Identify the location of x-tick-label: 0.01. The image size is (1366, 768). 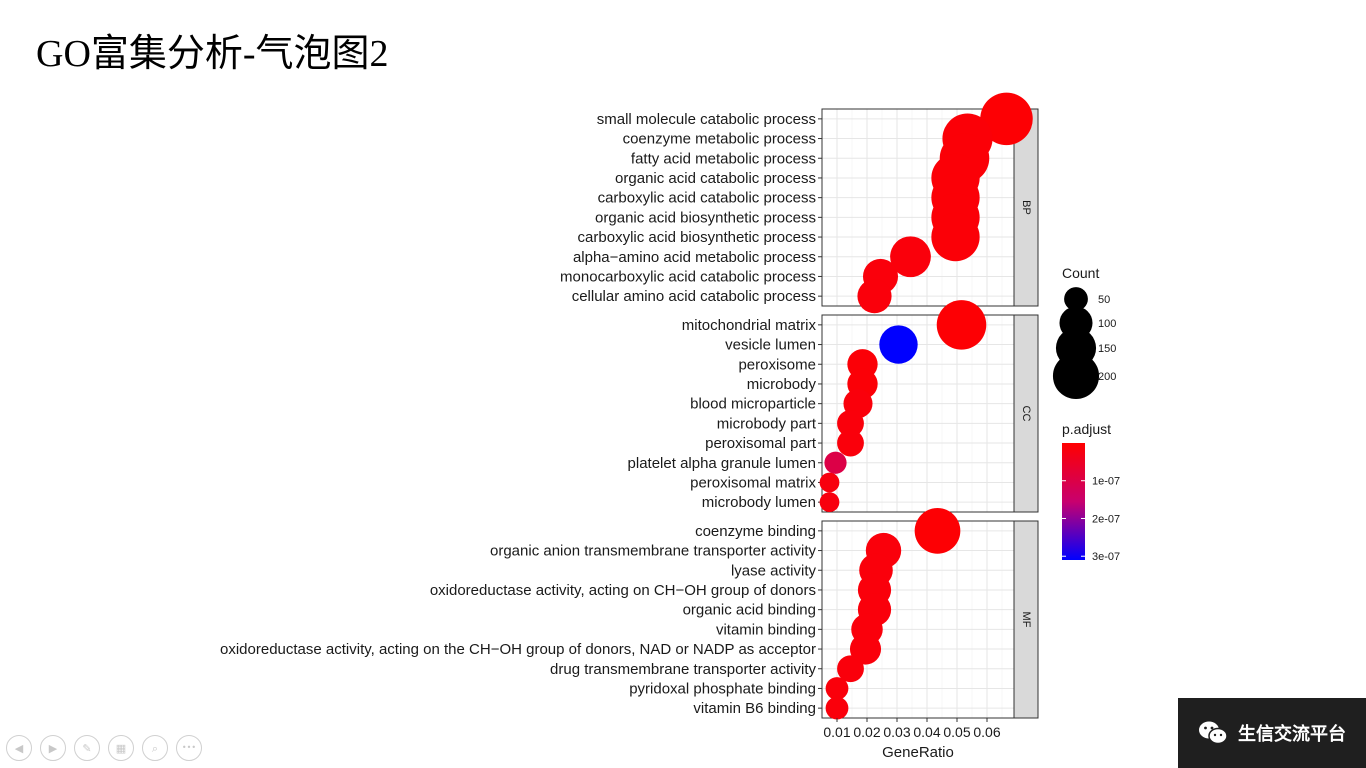
(836, 732).